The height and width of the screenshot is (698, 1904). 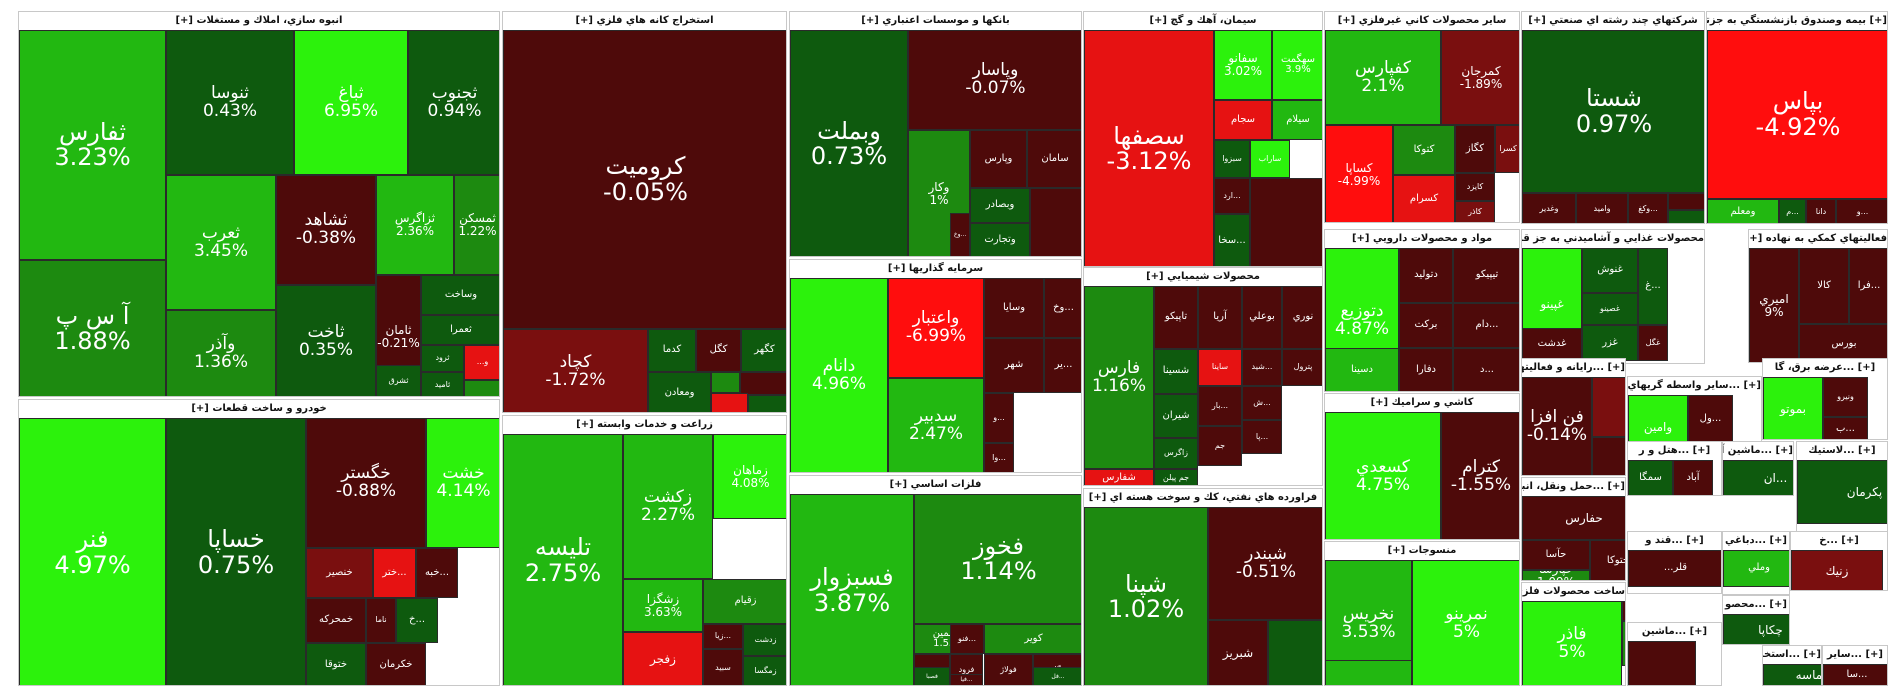 I want to click on sector-title: مواد و محصولات دارويي [+], so click(x=1422, y=239).